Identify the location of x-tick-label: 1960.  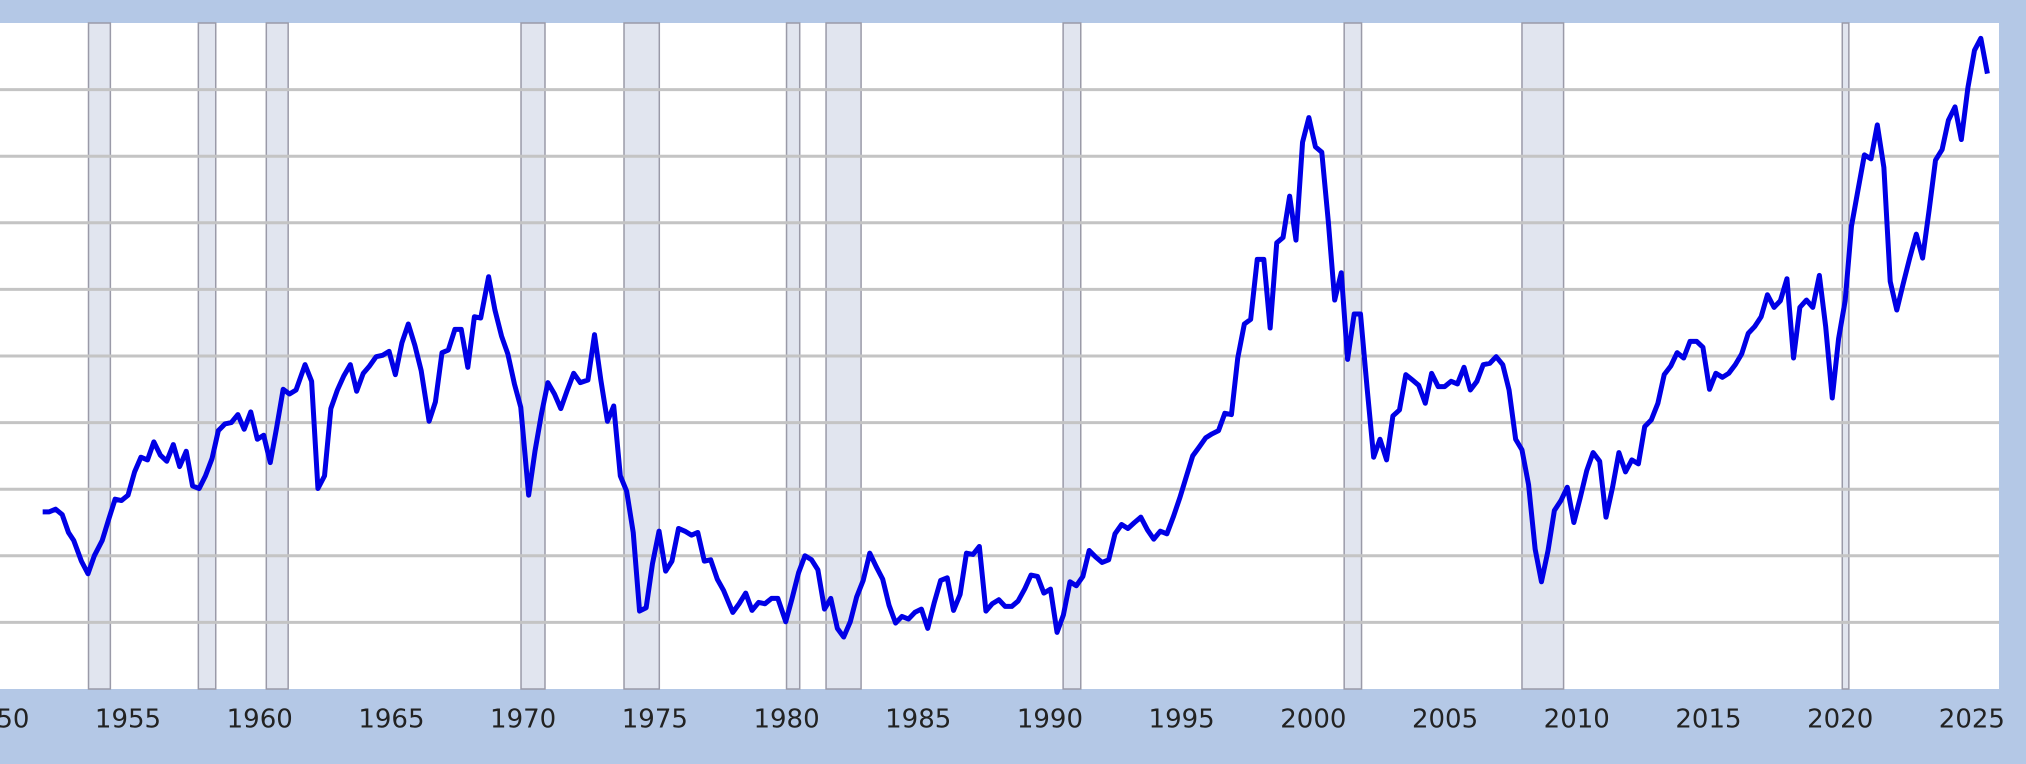
(260, 720).